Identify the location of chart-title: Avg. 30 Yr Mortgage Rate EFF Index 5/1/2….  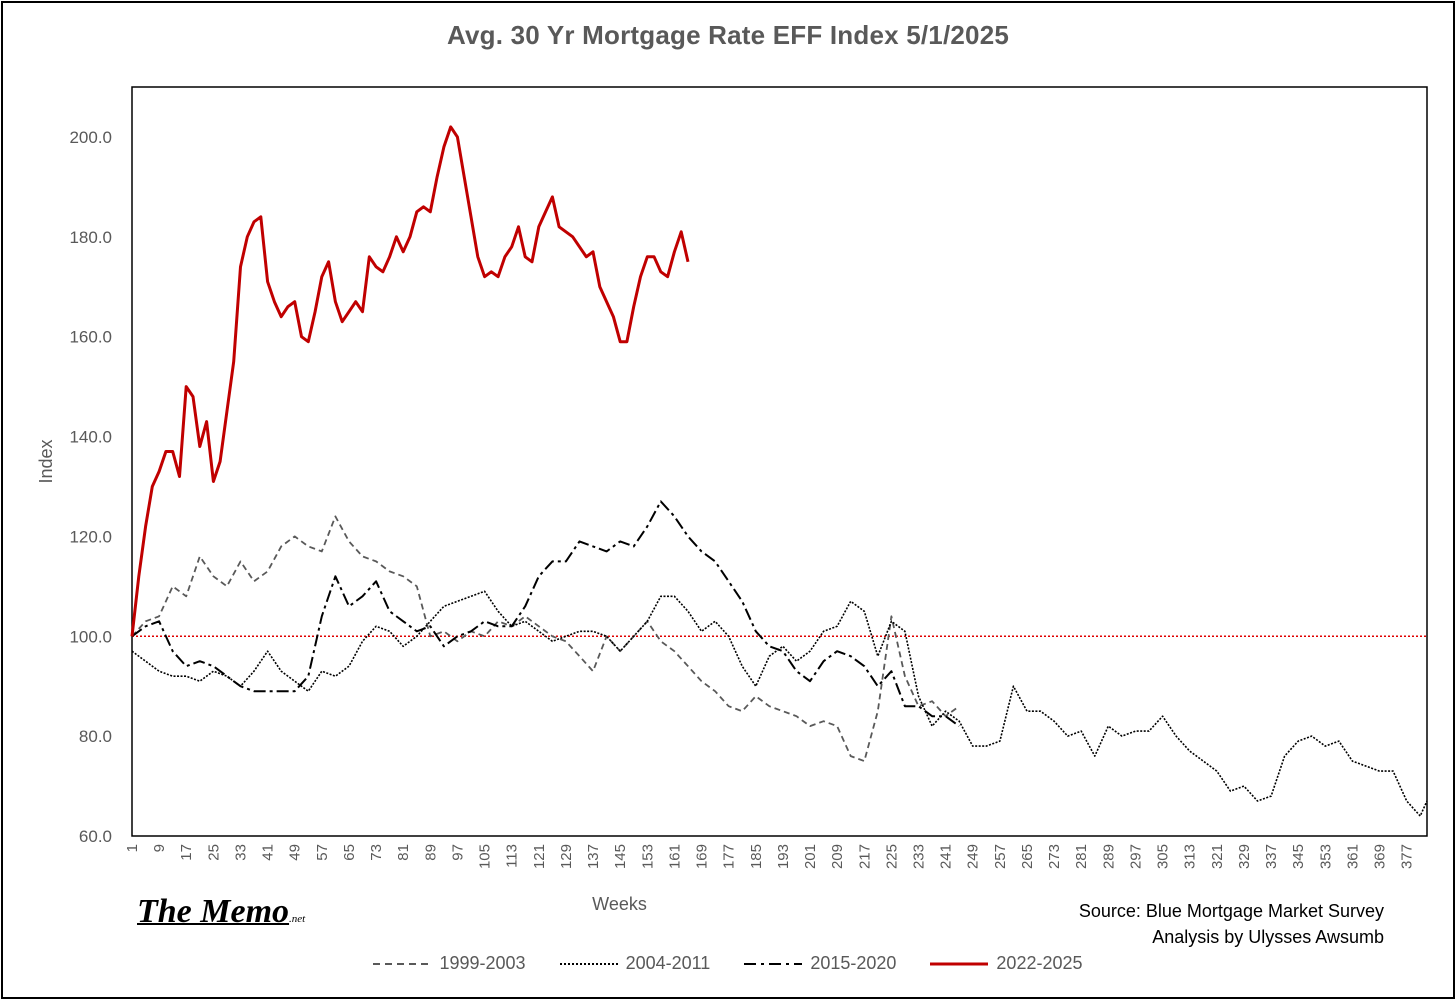
(728, 35).